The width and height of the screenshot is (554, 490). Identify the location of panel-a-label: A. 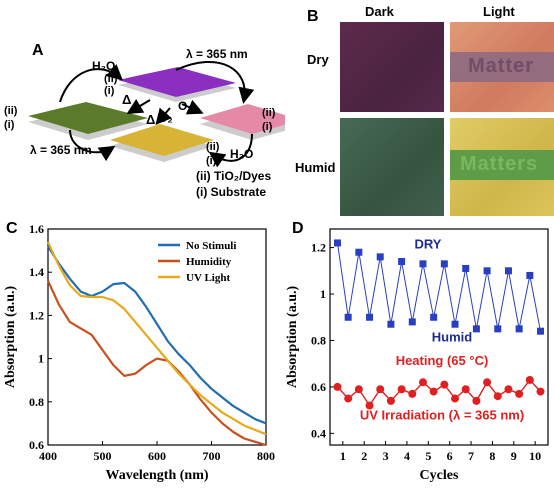
(38, 50).